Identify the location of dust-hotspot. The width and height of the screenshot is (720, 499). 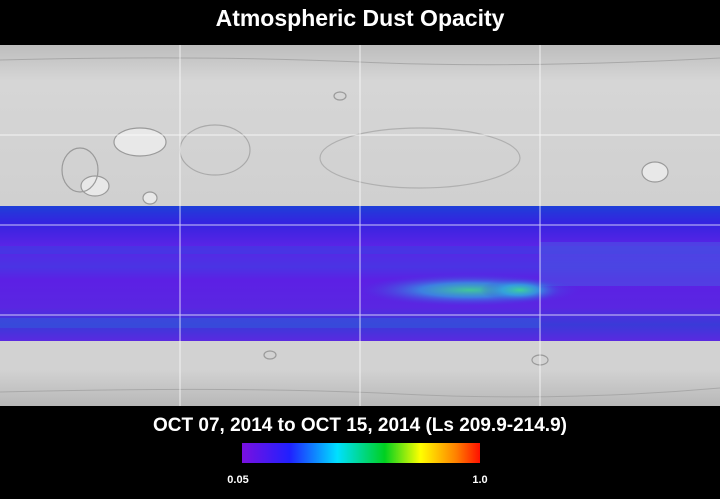
(520, 290).